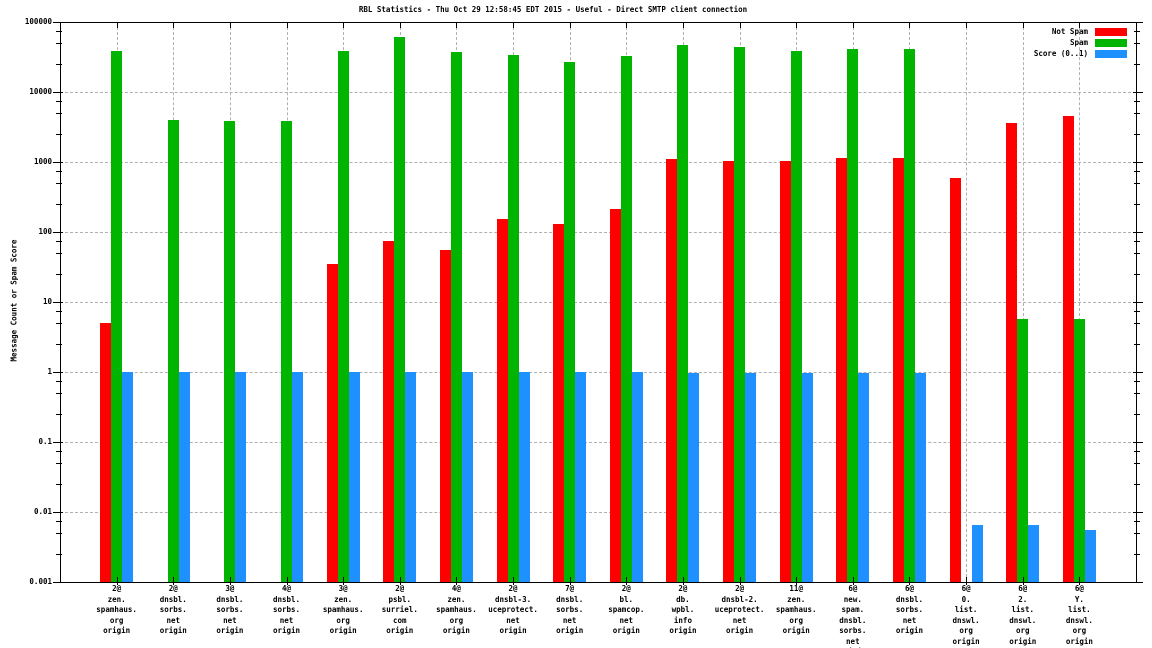 This screenshot has height=648, width=1152. Describe the element at coordinates (740, 610) in the screenshot. I see `x-category-label: 2@ dnsbl-2. uceprotect. net origin` at that location.